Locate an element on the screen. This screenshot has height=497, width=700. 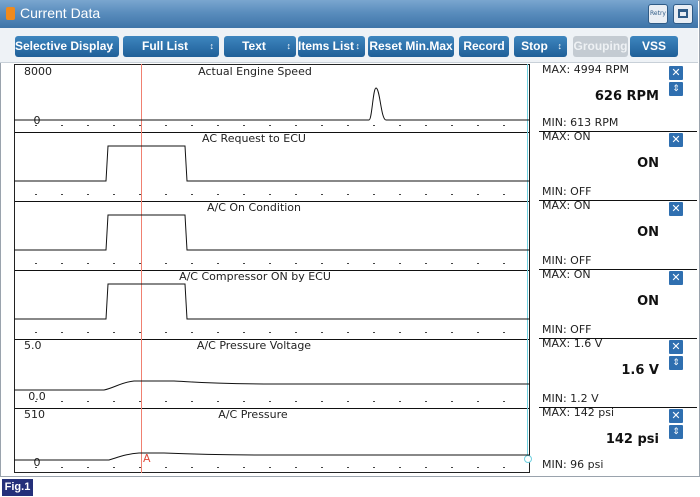
end-marker-line is located at coordinates (527, 262).